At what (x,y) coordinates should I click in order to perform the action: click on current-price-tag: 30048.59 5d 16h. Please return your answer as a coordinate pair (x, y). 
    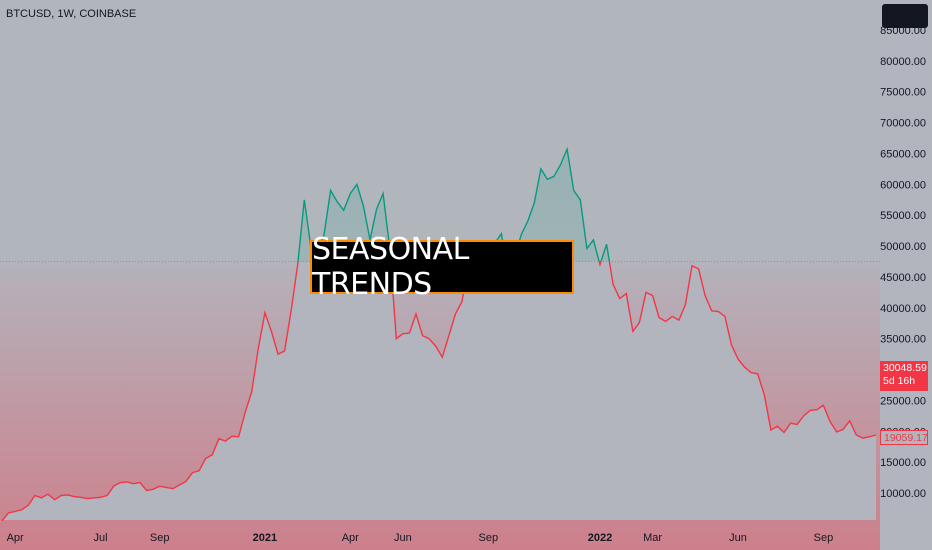
    Looking at the image, I should click on (904, 376).